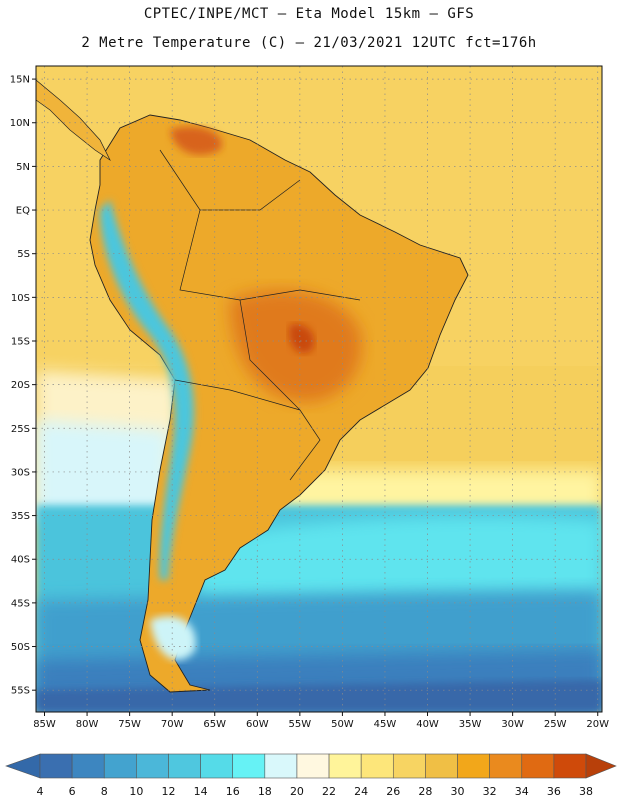  Describe the element at coordinates (425, 791) in the screenshot. I see `colorbar-label: 28` at that location.